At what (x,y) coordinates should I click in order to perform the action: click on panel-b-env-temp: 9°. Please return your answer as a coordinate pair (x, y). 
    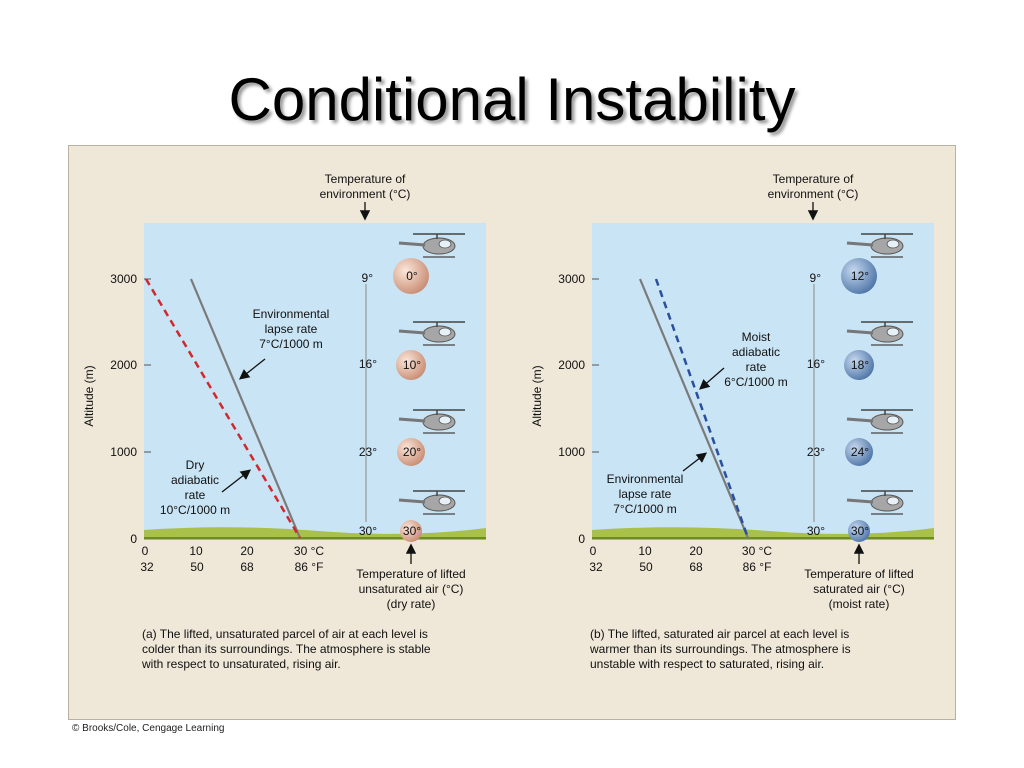
    Looking at the image, I should click on (816, 278).